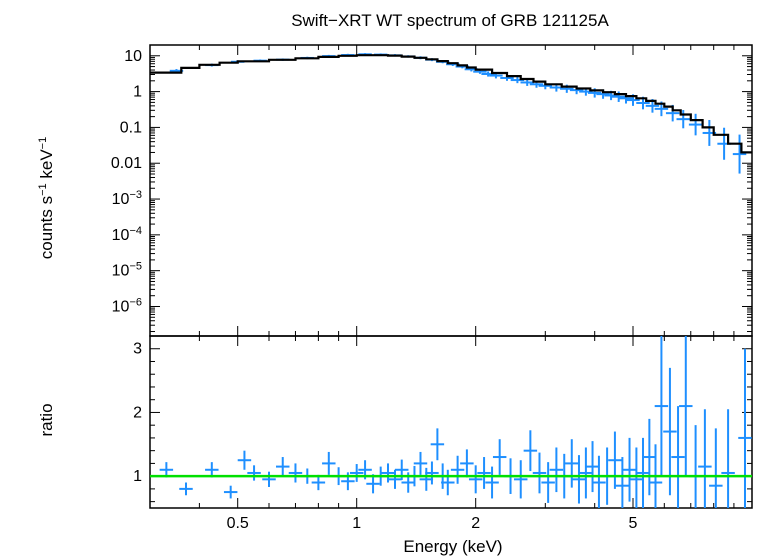 The height and width of the screenshot is (556, 758). Describe the element at coordinates (452, 546) in the screenshot. I see `x-axis-label: Energy (keV)` at that location.